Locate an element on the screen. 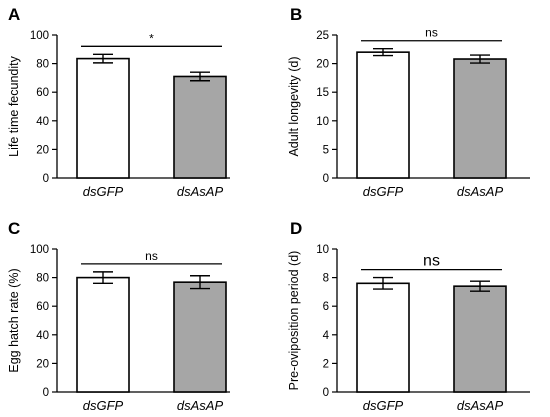 The width and height of the screenshot is (550, 417). y-axis-label: Life time fecundity is located at coordinates (14, 105).